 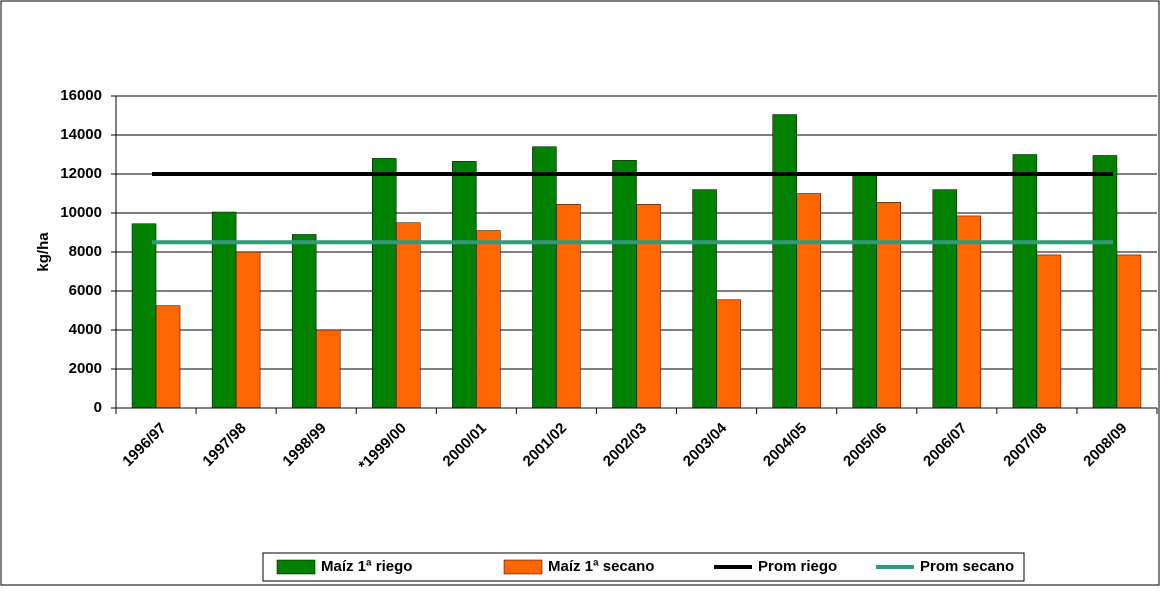 I want to click on y-tick-label: 6000, so click(x=85, y=290).